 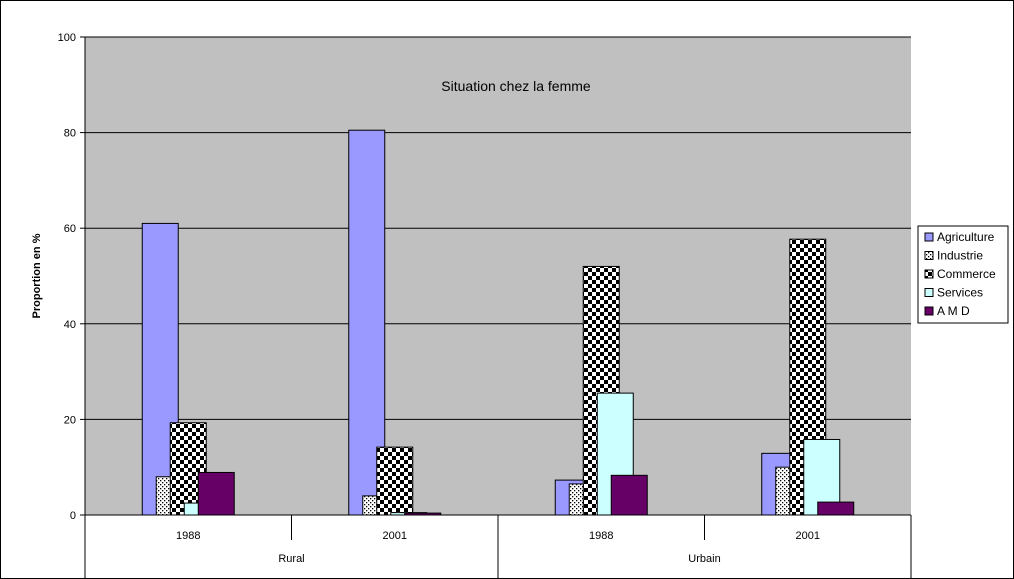 What do you see at coordinates (70, 325) in the screenshot?
I see `y-tick-label: 40` at bounding box center [70, 325].